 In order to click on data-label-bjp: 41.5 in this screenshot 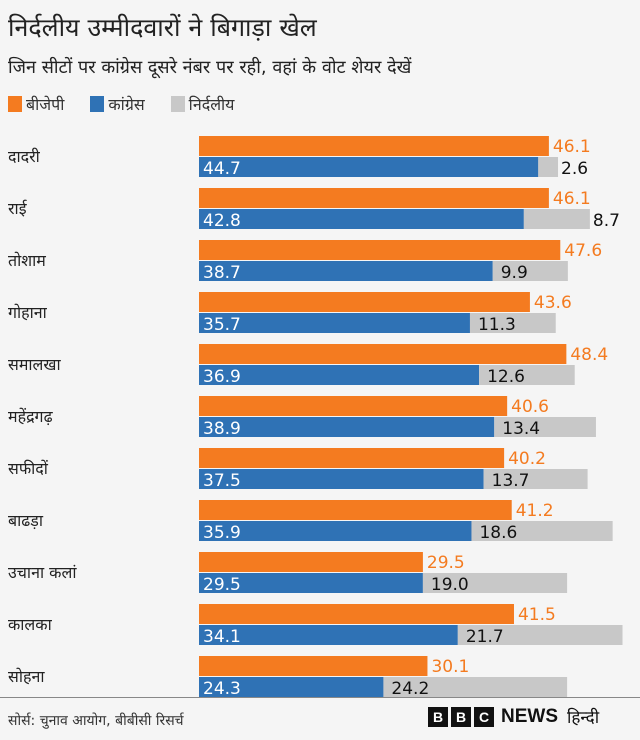, I will do `click(537, 615)`.